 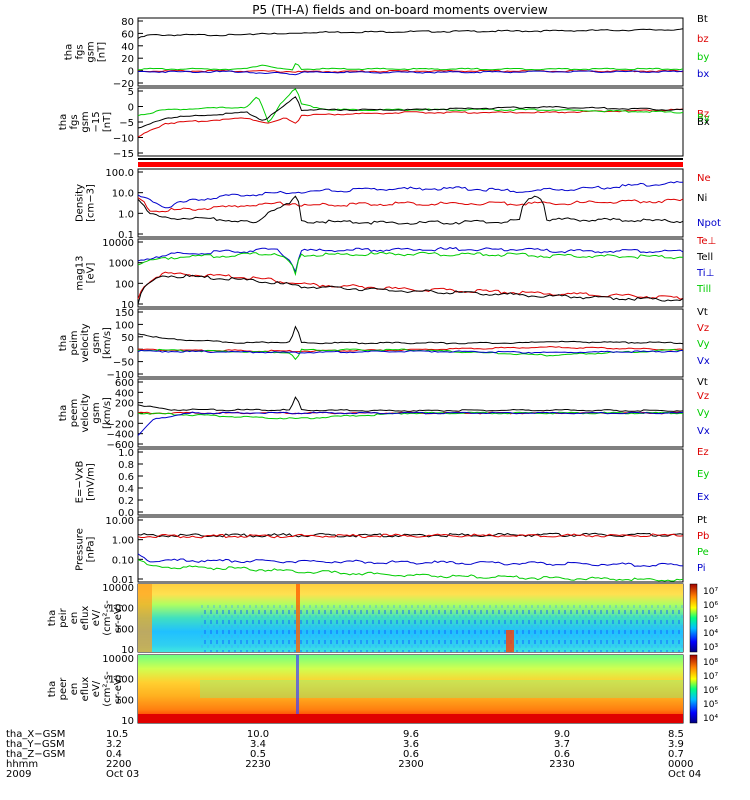 I want to click on x1-zgsm: 0.5, so click(x=258, y=754).